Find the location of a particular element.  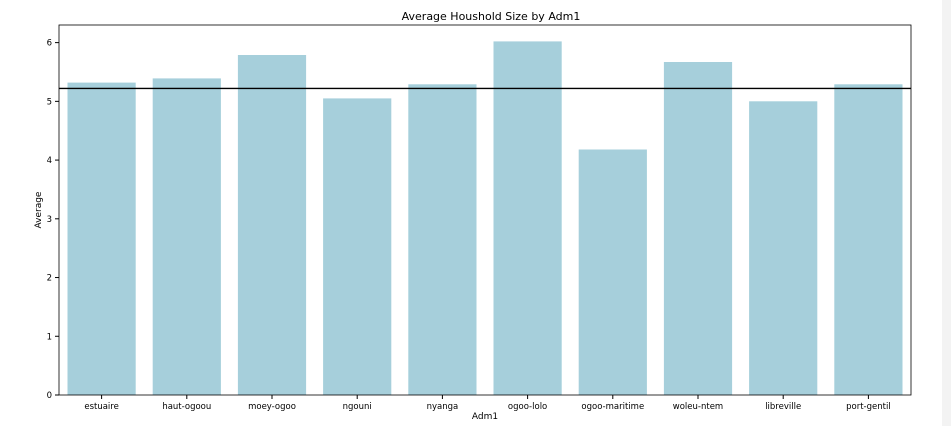

x-tick-label: woleu-ntem is located at coordinates (698, 407).